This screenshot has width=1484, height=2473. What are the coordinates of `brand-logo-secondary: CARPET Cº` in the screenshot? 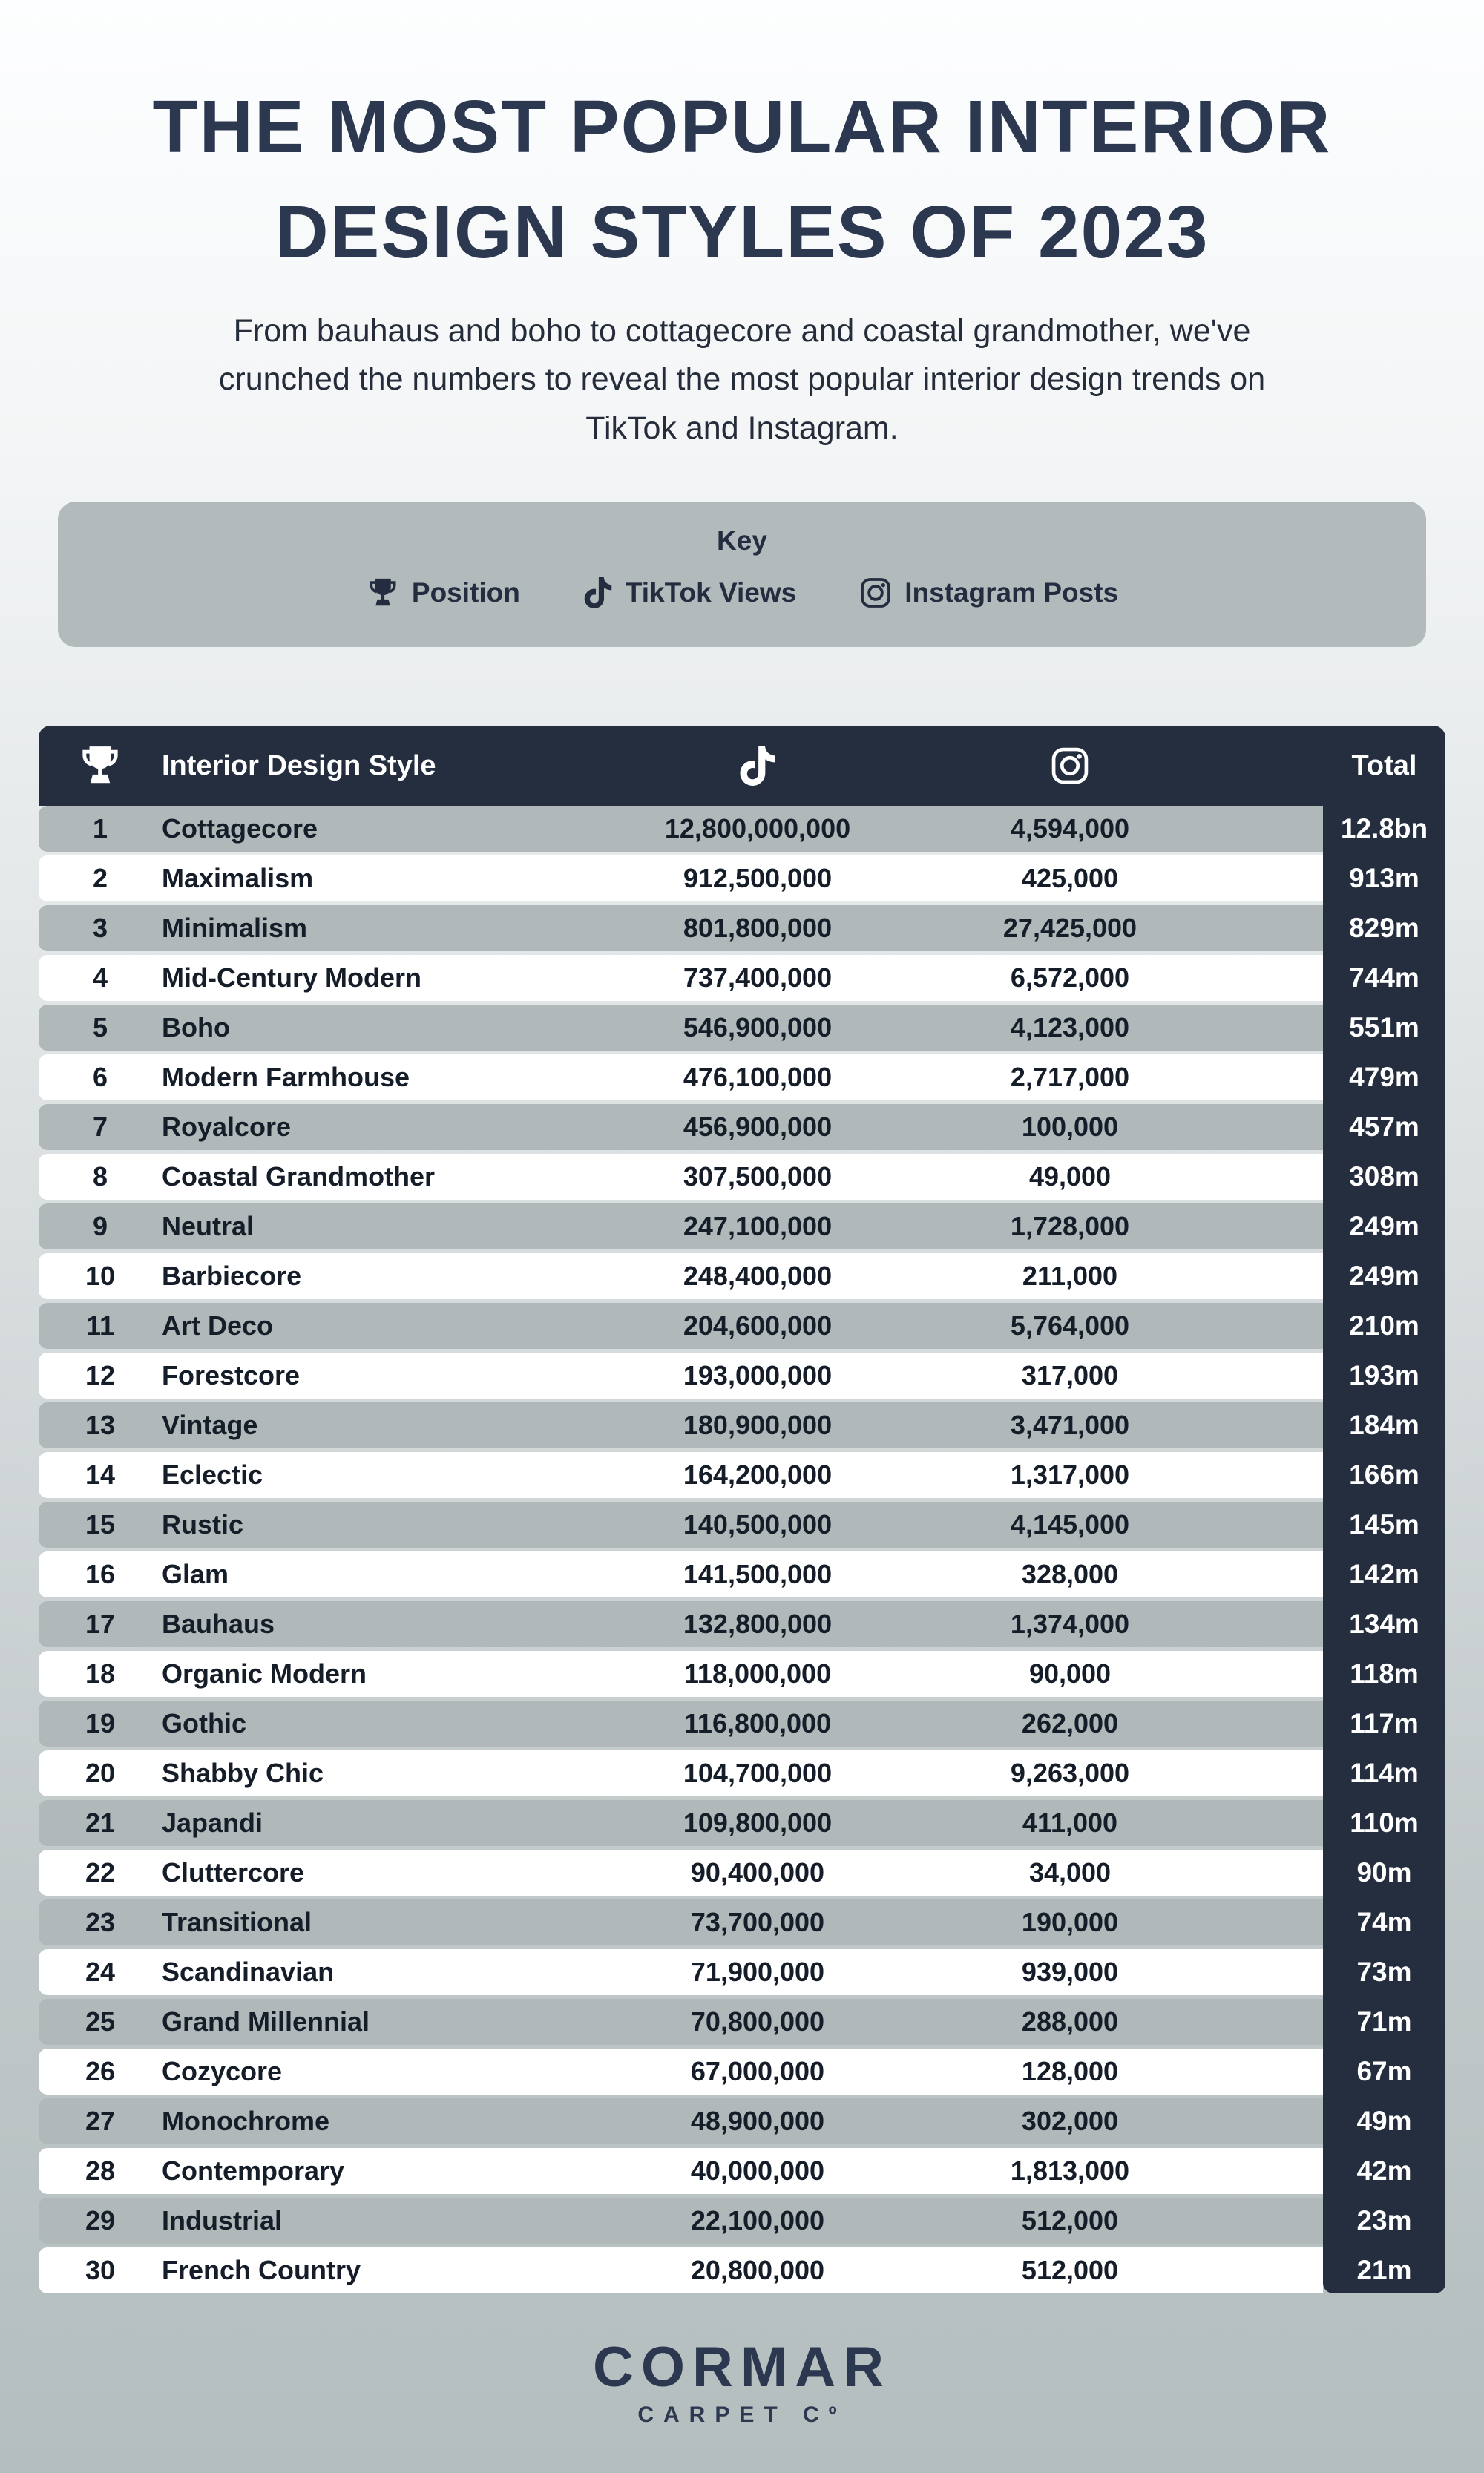 It's located at (742, 2416).